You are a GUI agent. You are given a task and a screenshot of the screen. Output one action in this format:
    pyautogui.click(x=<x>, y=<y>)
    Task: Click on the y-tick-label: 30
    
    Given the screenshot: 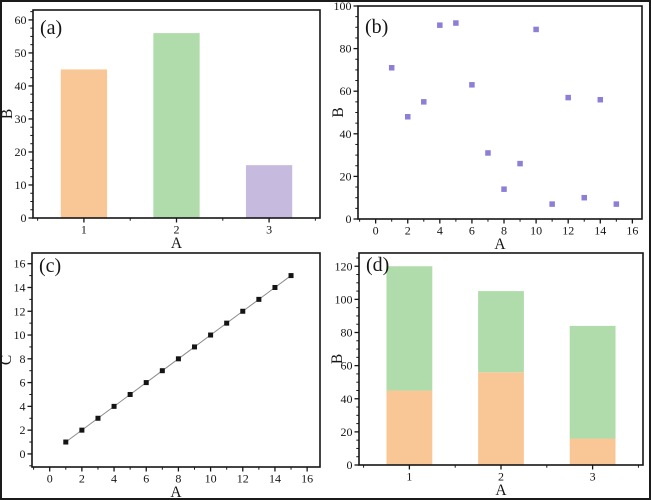 What is the action you would take?
    pyautogui.click(x=21, y=119)
    